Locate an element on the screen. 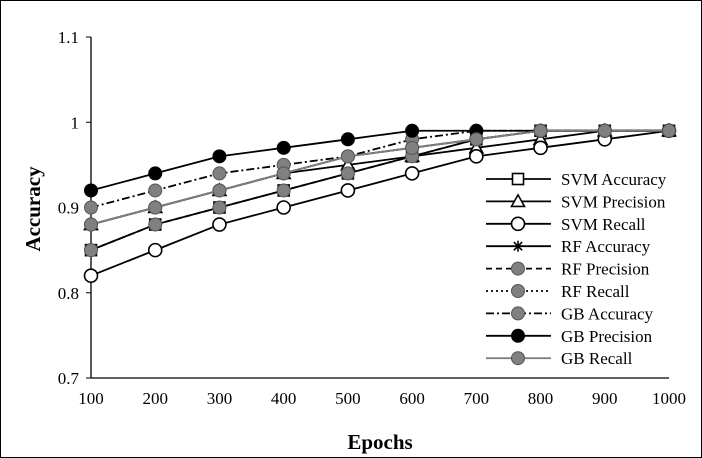 The image size is (702, 458). marker-star is located at coordinates (518, 246).